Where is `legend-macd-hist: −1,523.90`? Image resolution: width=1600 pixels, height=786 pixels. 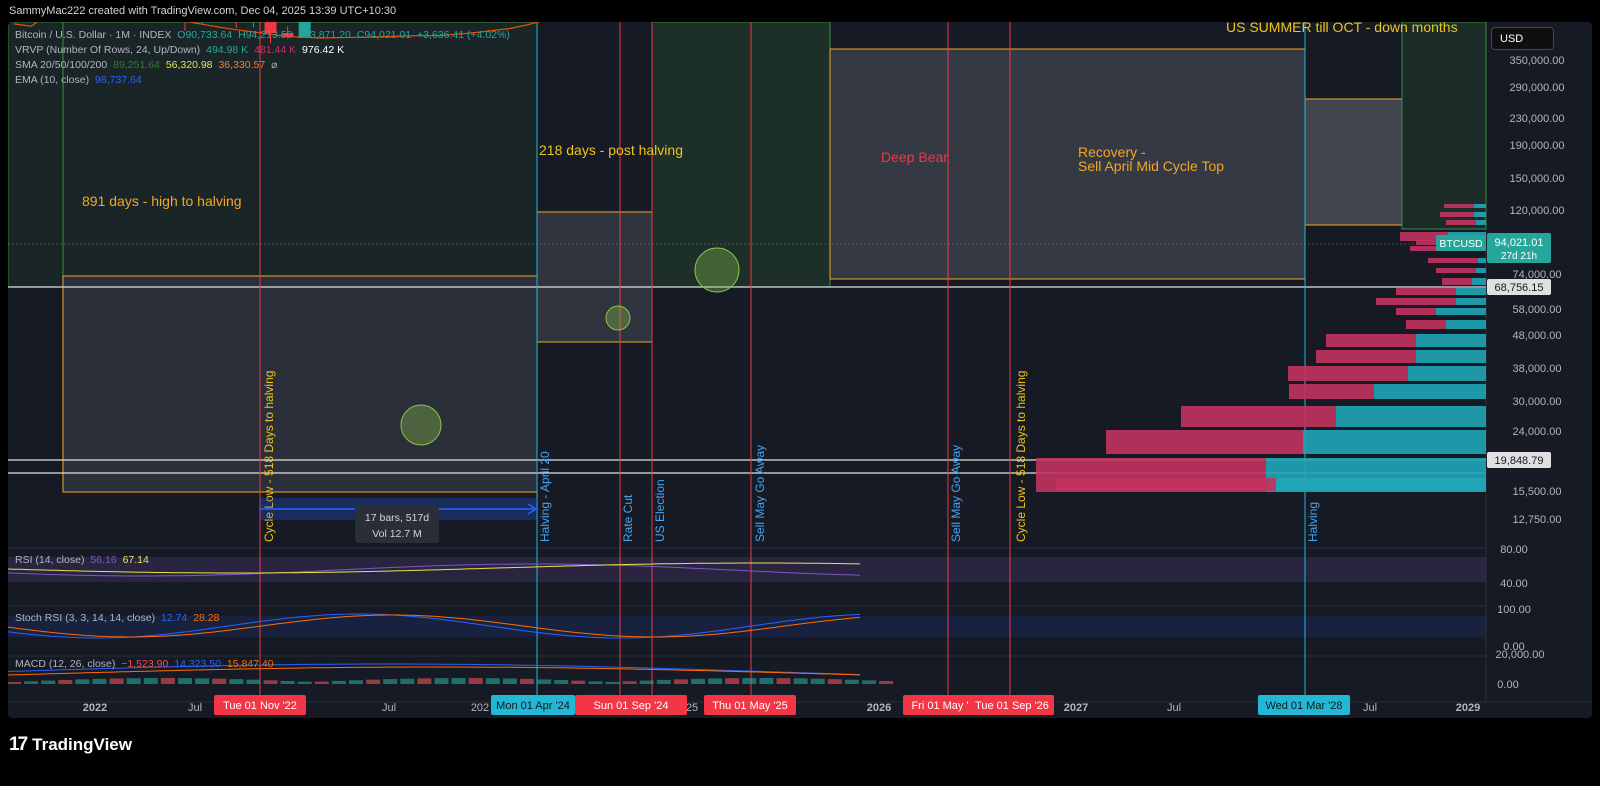 legend-macd-hist: −1,523.90 is located at coordinates (145, 664).